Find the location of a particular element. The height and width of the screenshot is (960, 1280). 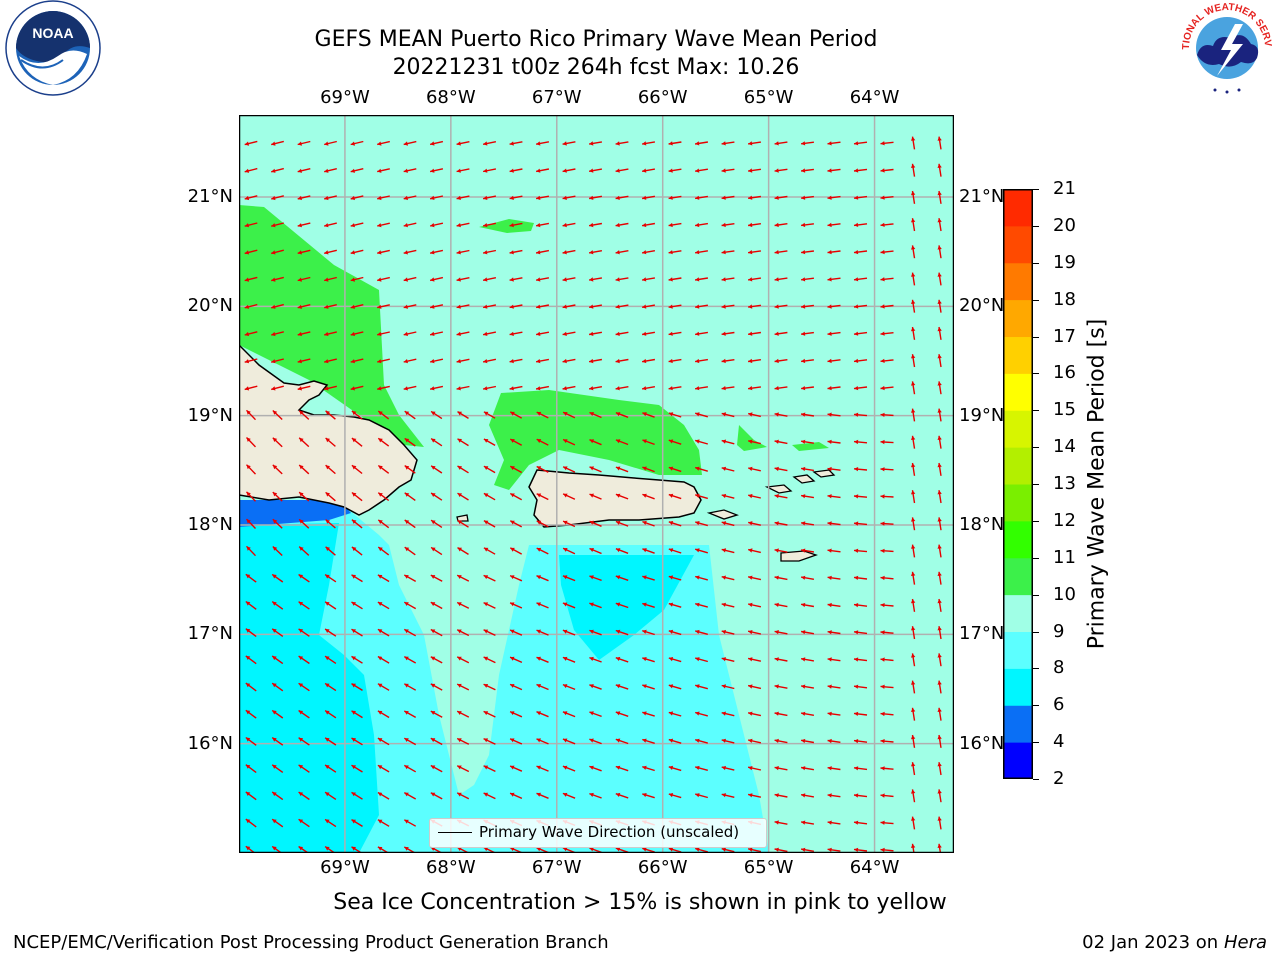

colorbar-tick-mark is located at coordinates (1036, 226).